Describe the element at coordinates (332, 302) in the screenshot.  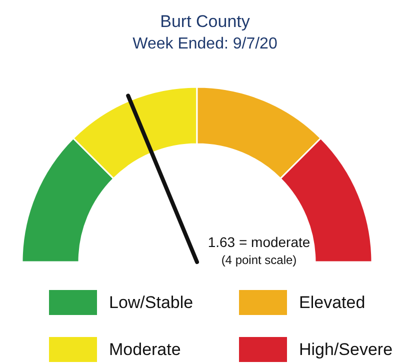
I see `legend-label: Elevated` at that location.